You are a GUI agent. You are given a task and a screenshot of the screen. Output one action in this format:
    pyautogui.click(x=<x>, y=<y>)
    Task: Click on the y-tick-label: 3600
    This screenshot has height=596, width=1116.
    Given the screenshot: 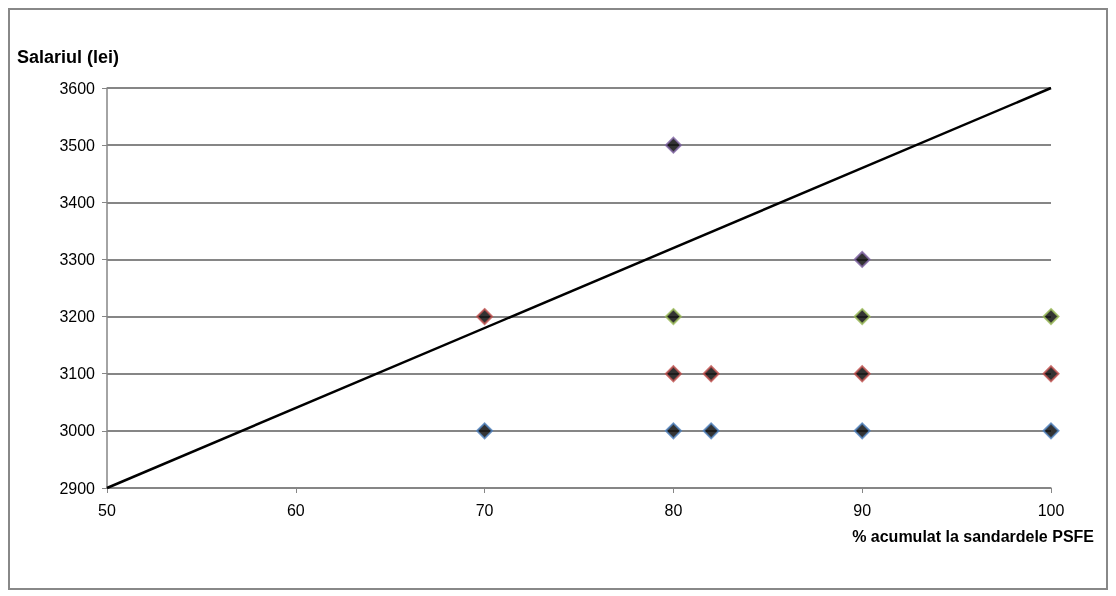 What is the action you would take?
    pyautogui.click(x=77, y=88)
    